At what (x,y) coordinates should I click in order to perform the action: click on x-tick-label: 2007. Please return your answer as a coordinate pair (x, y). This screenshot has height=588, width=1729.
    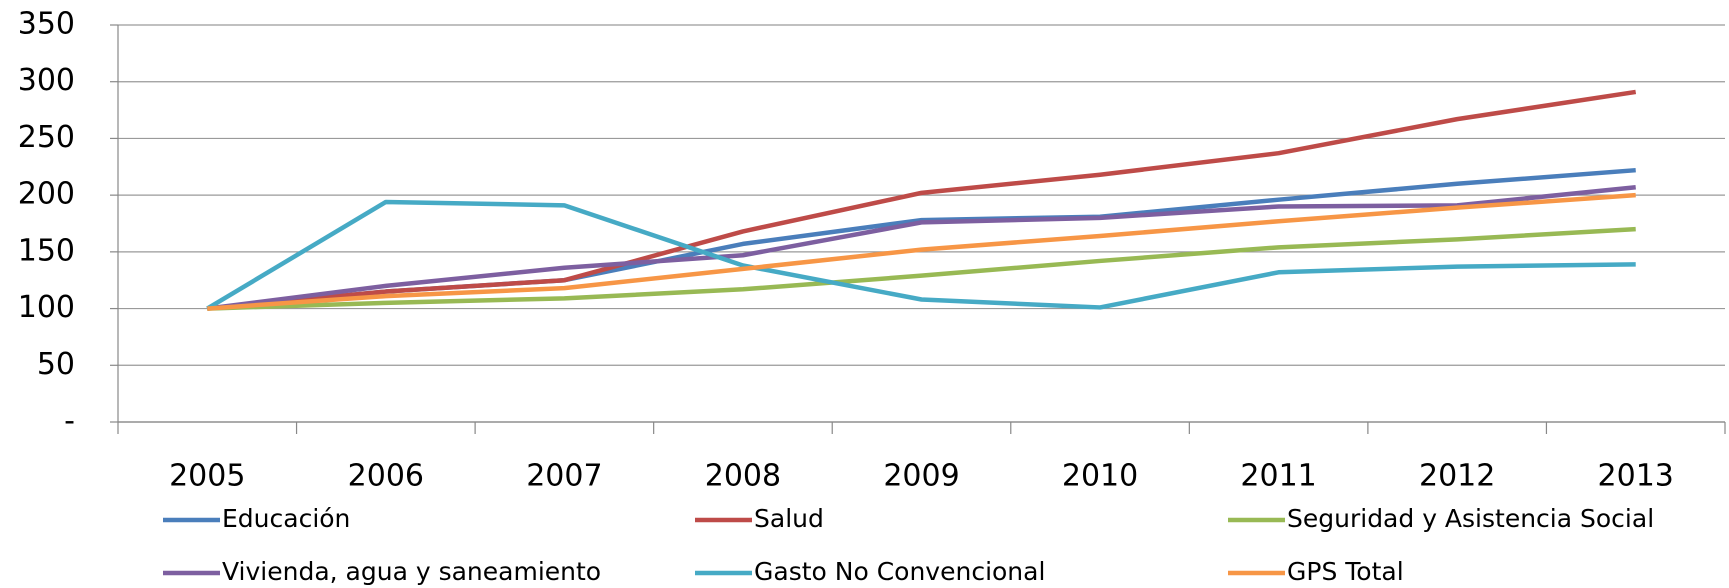
    Looking at the image, I should click on (564, 476).